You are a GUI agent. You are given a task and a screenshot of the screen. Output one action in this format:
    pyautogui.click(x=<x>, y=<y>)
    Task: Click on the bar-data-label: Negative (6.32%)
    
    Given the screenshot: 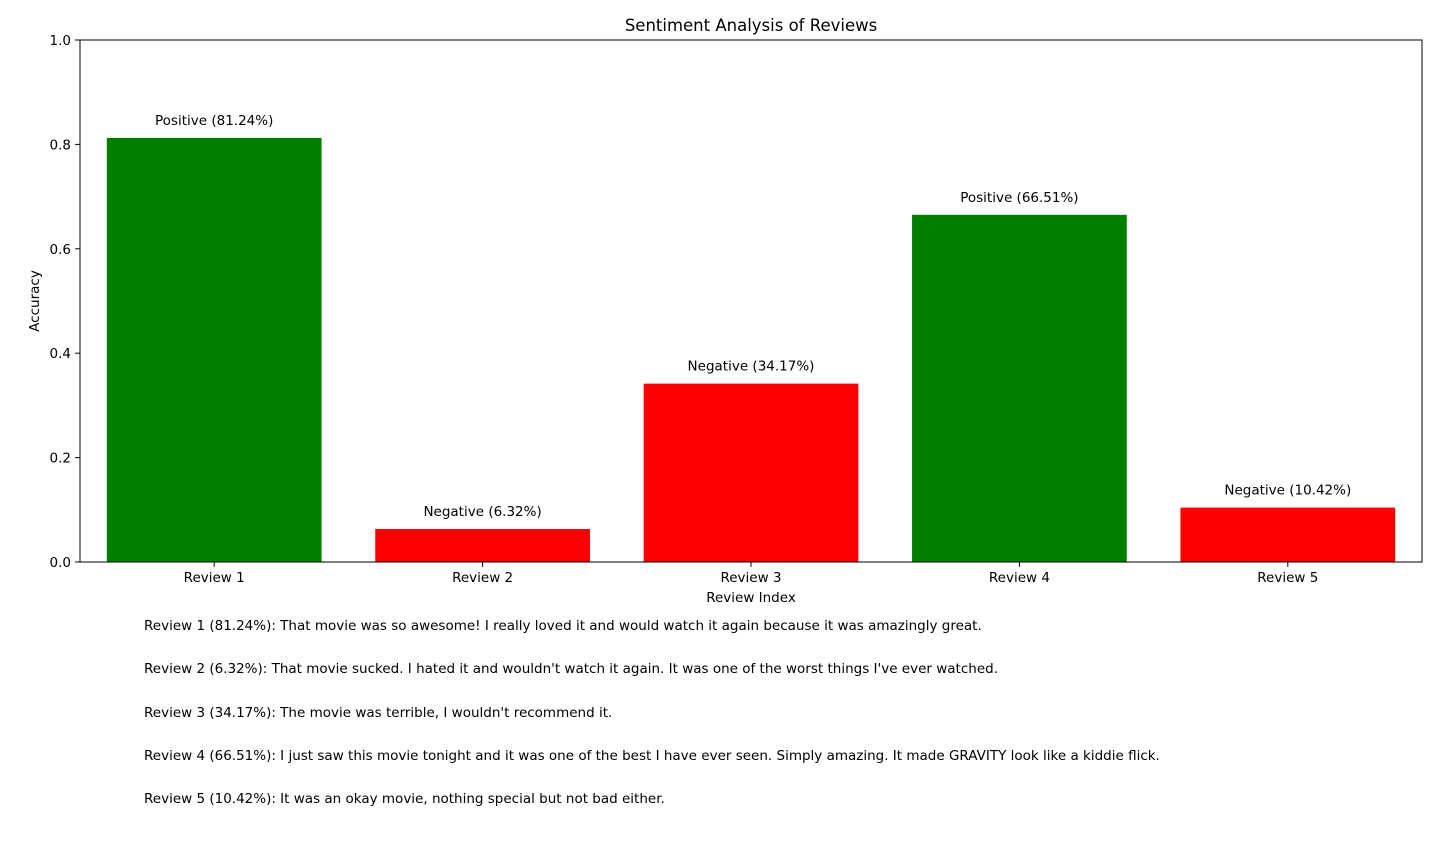 What is the action you would take?
    pyautogui.click(x=482, y=512)
    